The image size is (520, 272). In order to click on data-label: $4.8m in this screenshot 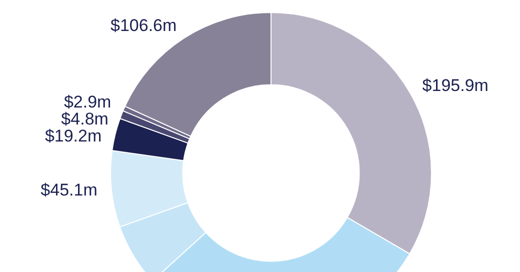, I will do `click(84, 119)`.